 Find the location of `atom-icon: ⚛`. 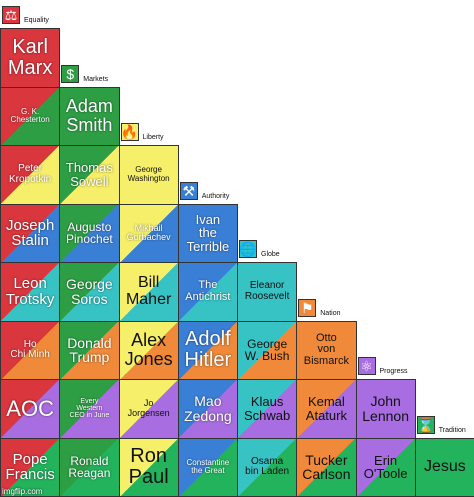

atom-icon: ⚛ is located at coordinates (366, 366).